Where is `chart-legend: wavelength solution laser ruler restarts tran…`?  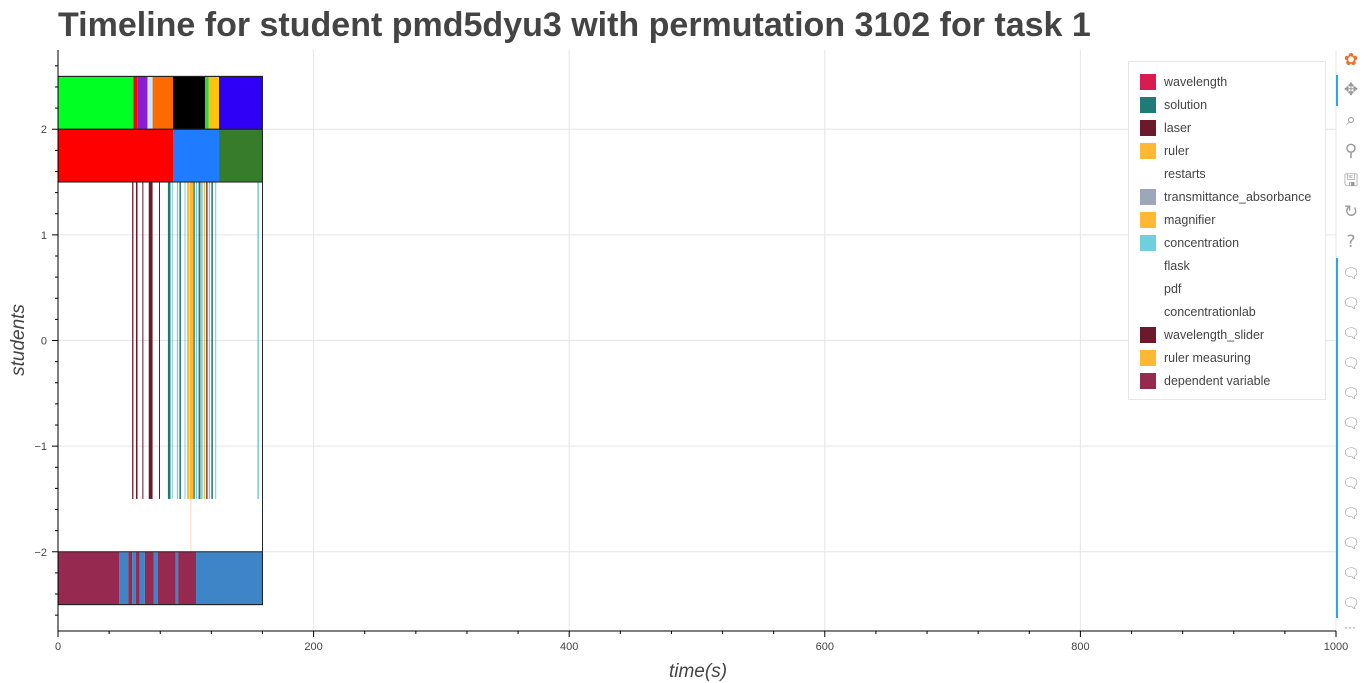 chart-legend: wavelength solution laser ruler restarts tran… is located at coordinates (1227, 230).